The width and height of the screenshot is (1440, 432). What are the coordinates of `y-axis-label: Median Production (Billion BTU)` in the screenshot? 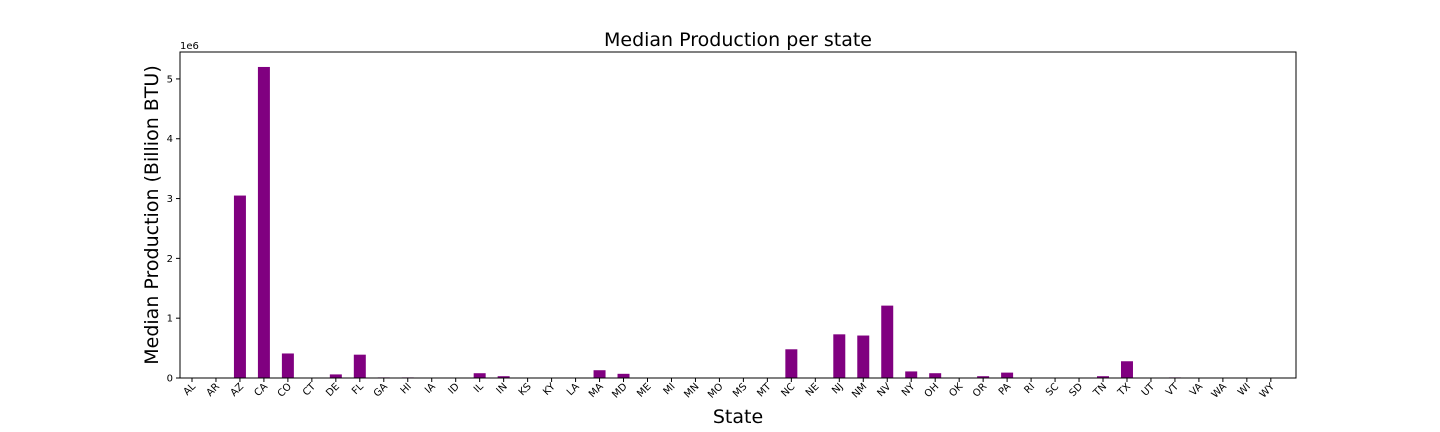 It's located at (152, 215).